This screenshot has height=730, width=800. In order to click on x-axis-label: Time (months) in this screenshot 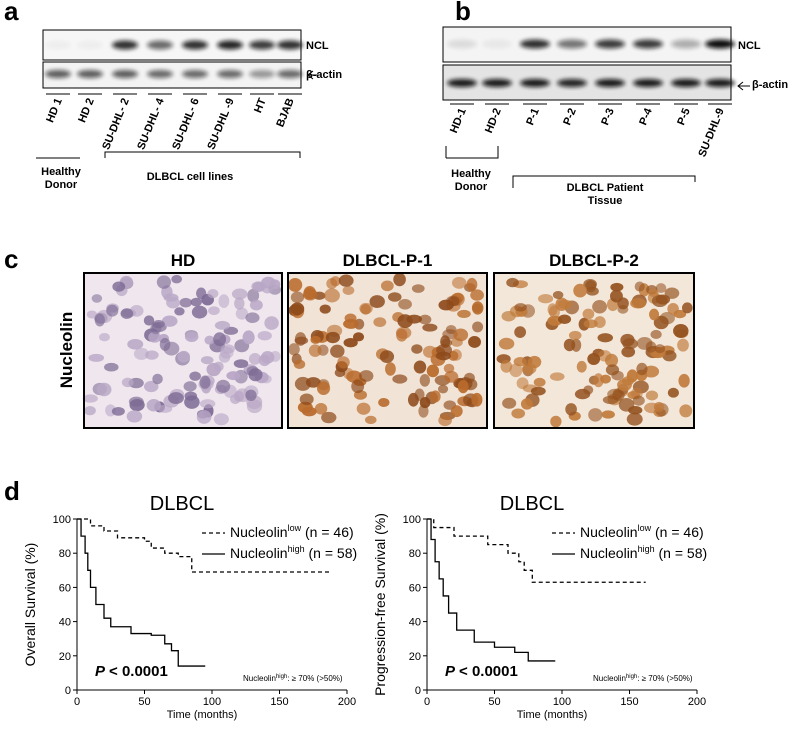, I will do `click(552, 715)`.